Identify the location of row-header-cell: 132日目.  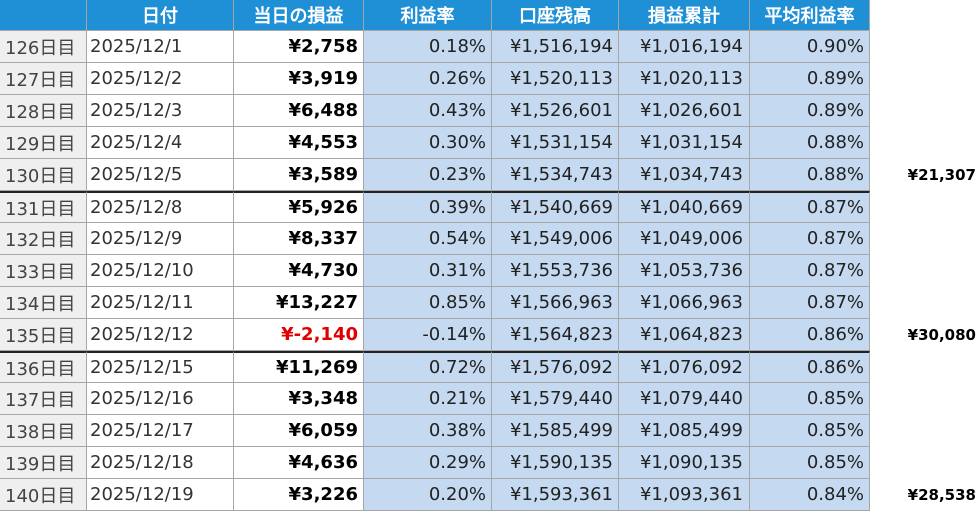
(43, 239).